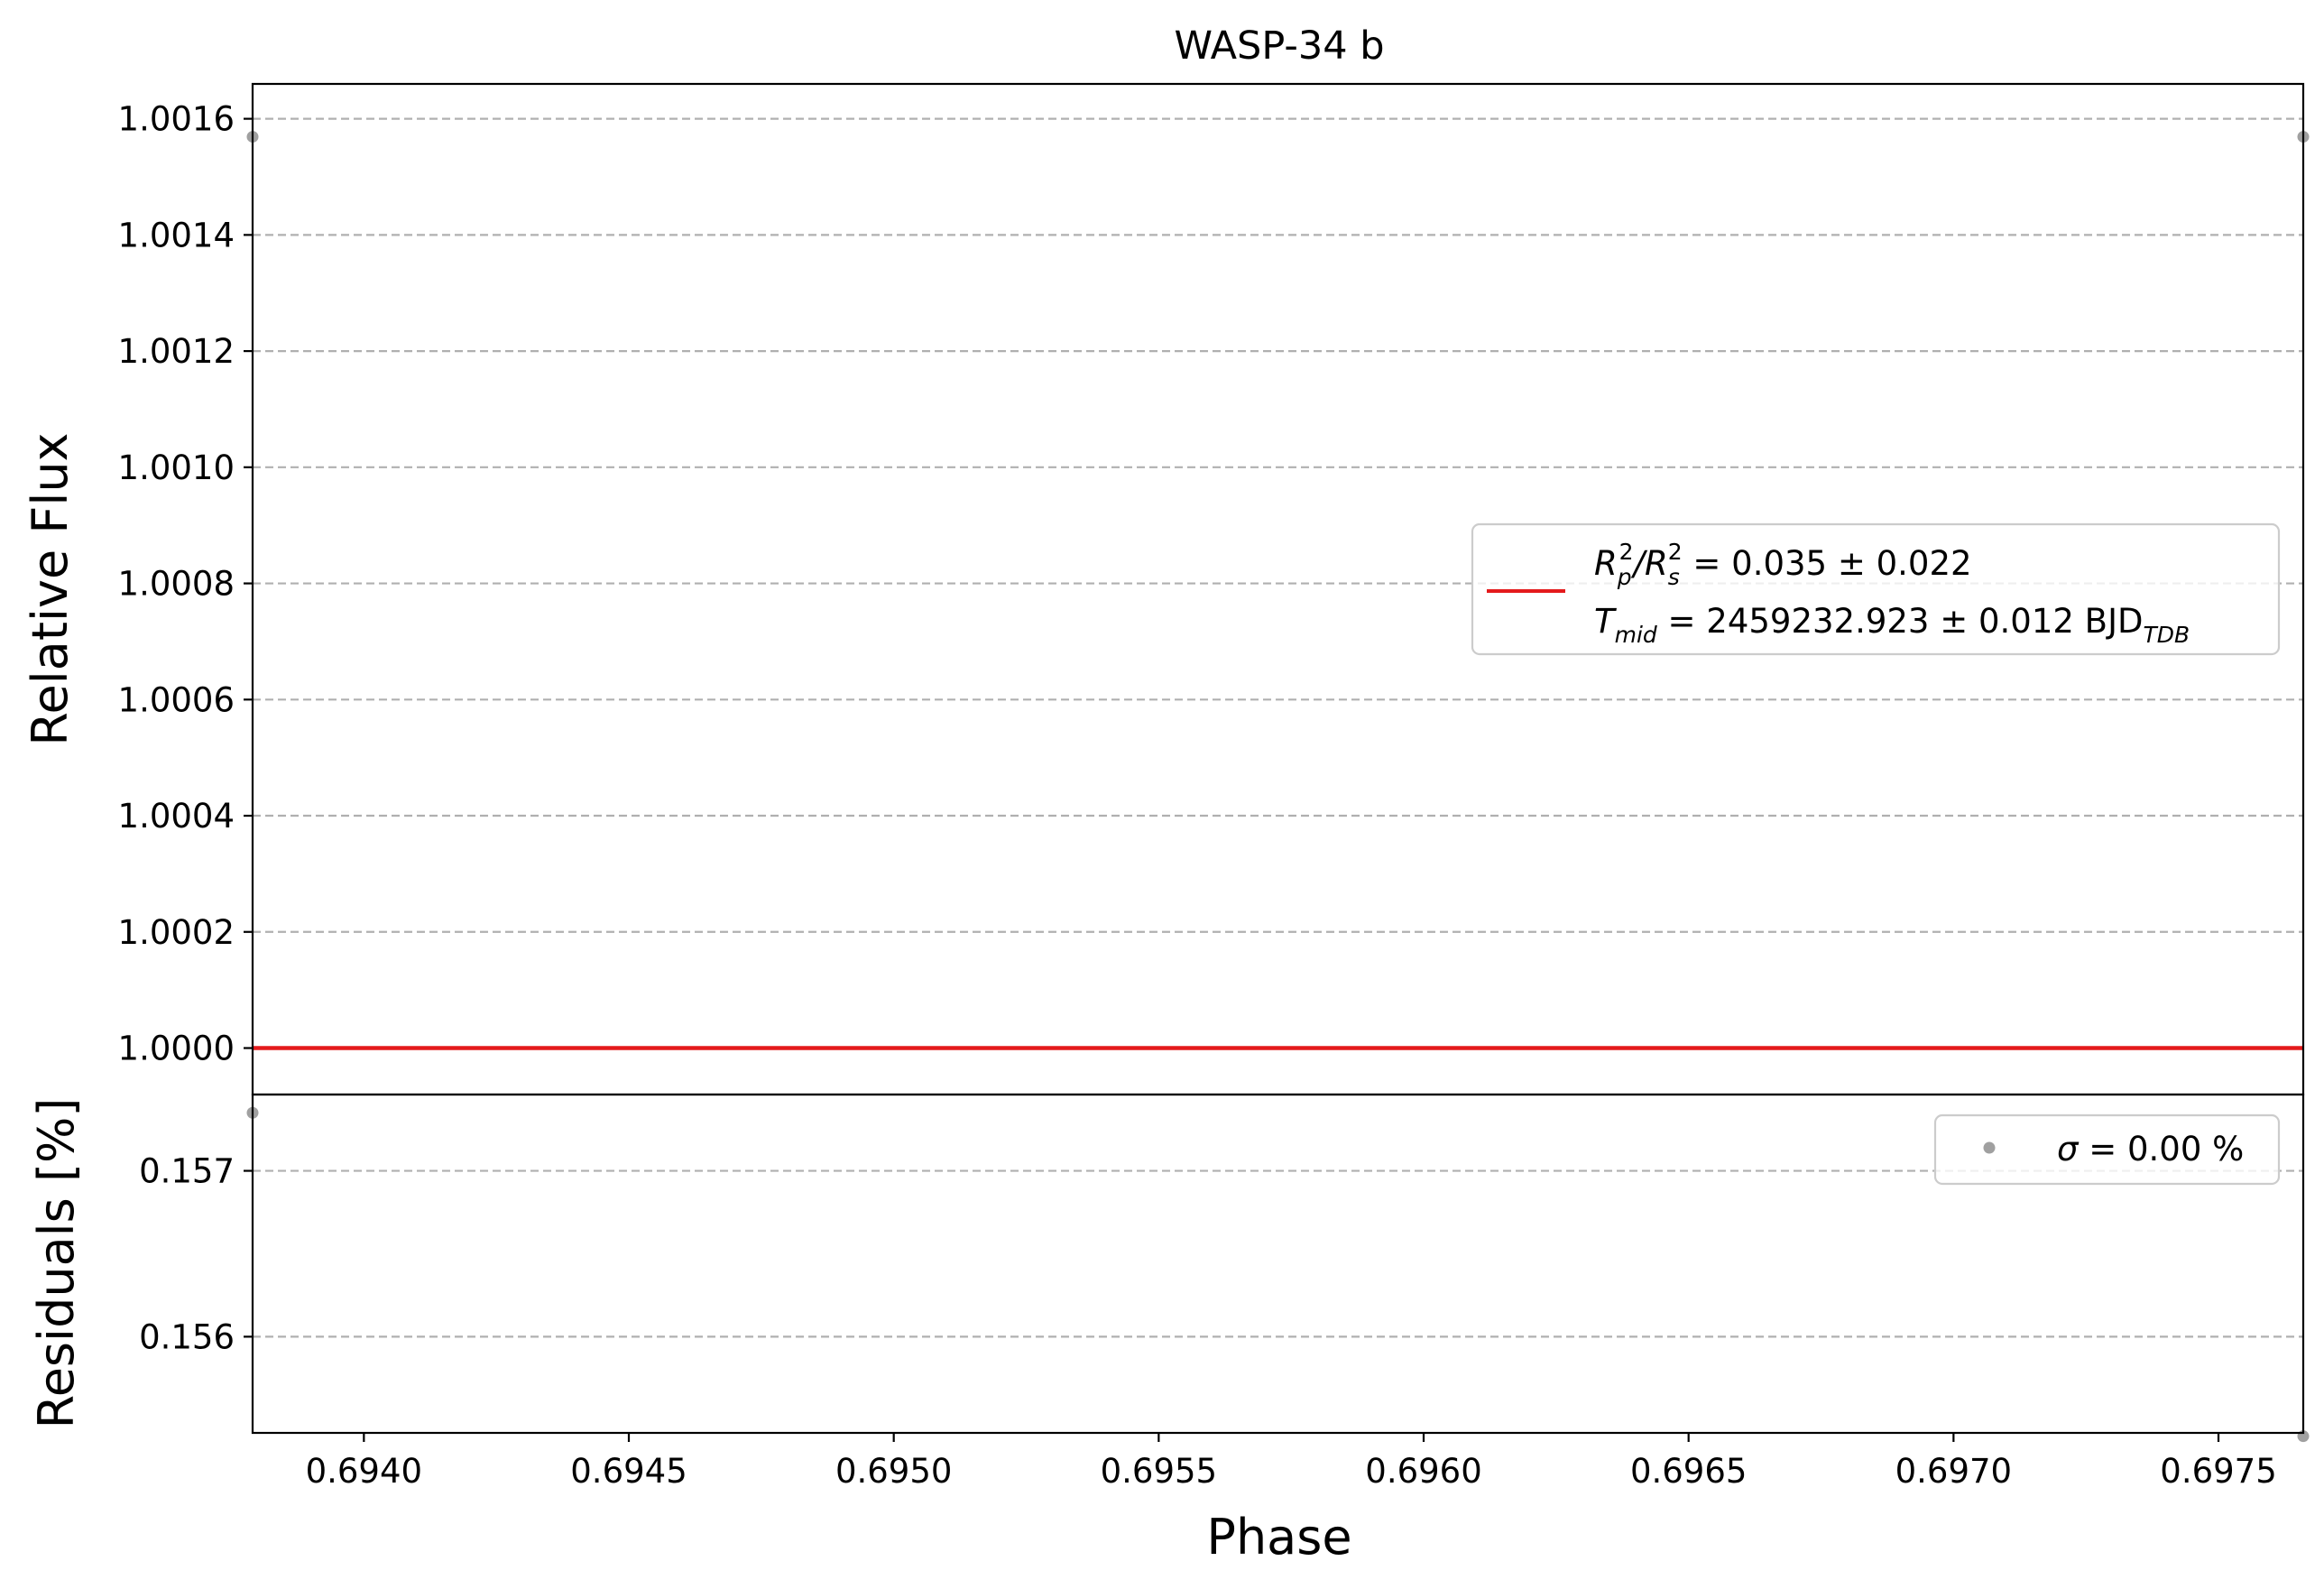 Image resolution: width=2324 pixels, height=1589 pixels. What do you see at coordinates (2161, 1149) in the screenshot?
I see `legend-sigma-value: = 0.00 %` at bounding box center [2161, 1149].